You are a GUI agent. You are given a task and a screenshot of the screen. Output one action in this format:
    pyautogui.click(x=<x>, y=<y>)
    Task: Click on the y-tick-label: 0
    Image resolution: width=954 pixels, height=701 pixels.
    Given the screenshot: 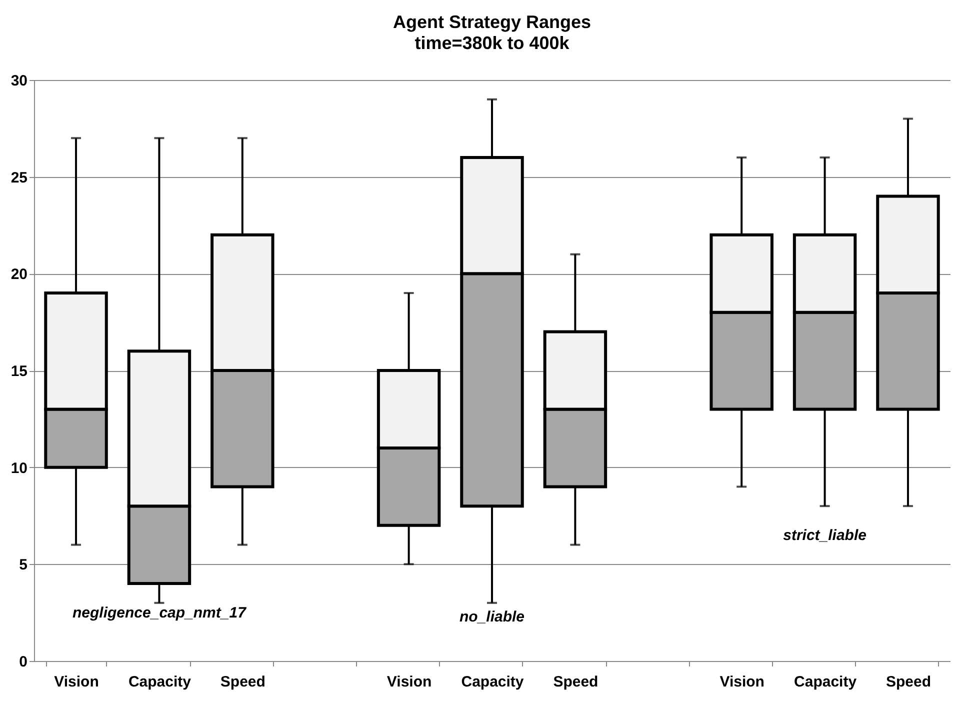 What is the action you would take?
    pyautogui.click(x=23, y=662)
    